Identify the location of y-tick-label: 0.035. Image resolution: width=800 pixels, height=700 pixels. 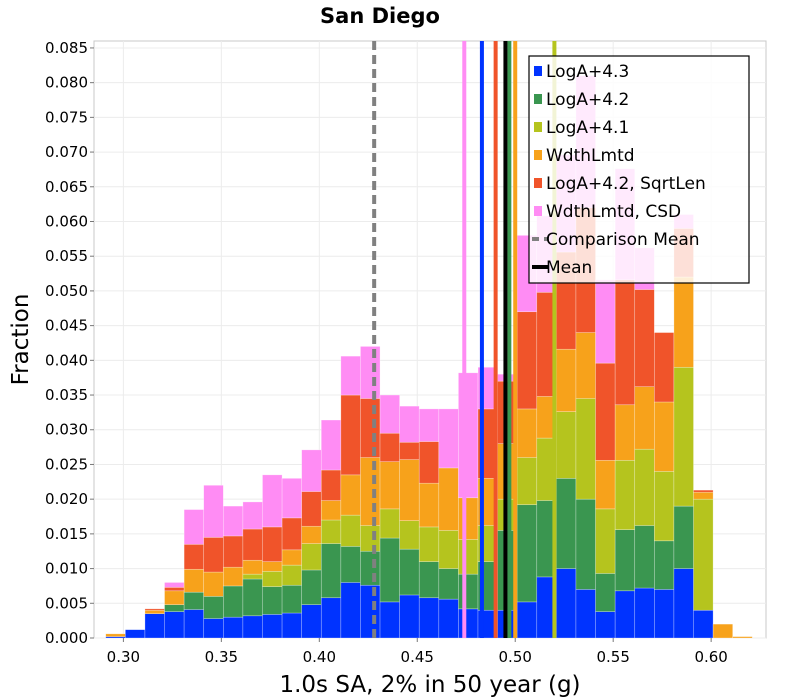
(66, 395).